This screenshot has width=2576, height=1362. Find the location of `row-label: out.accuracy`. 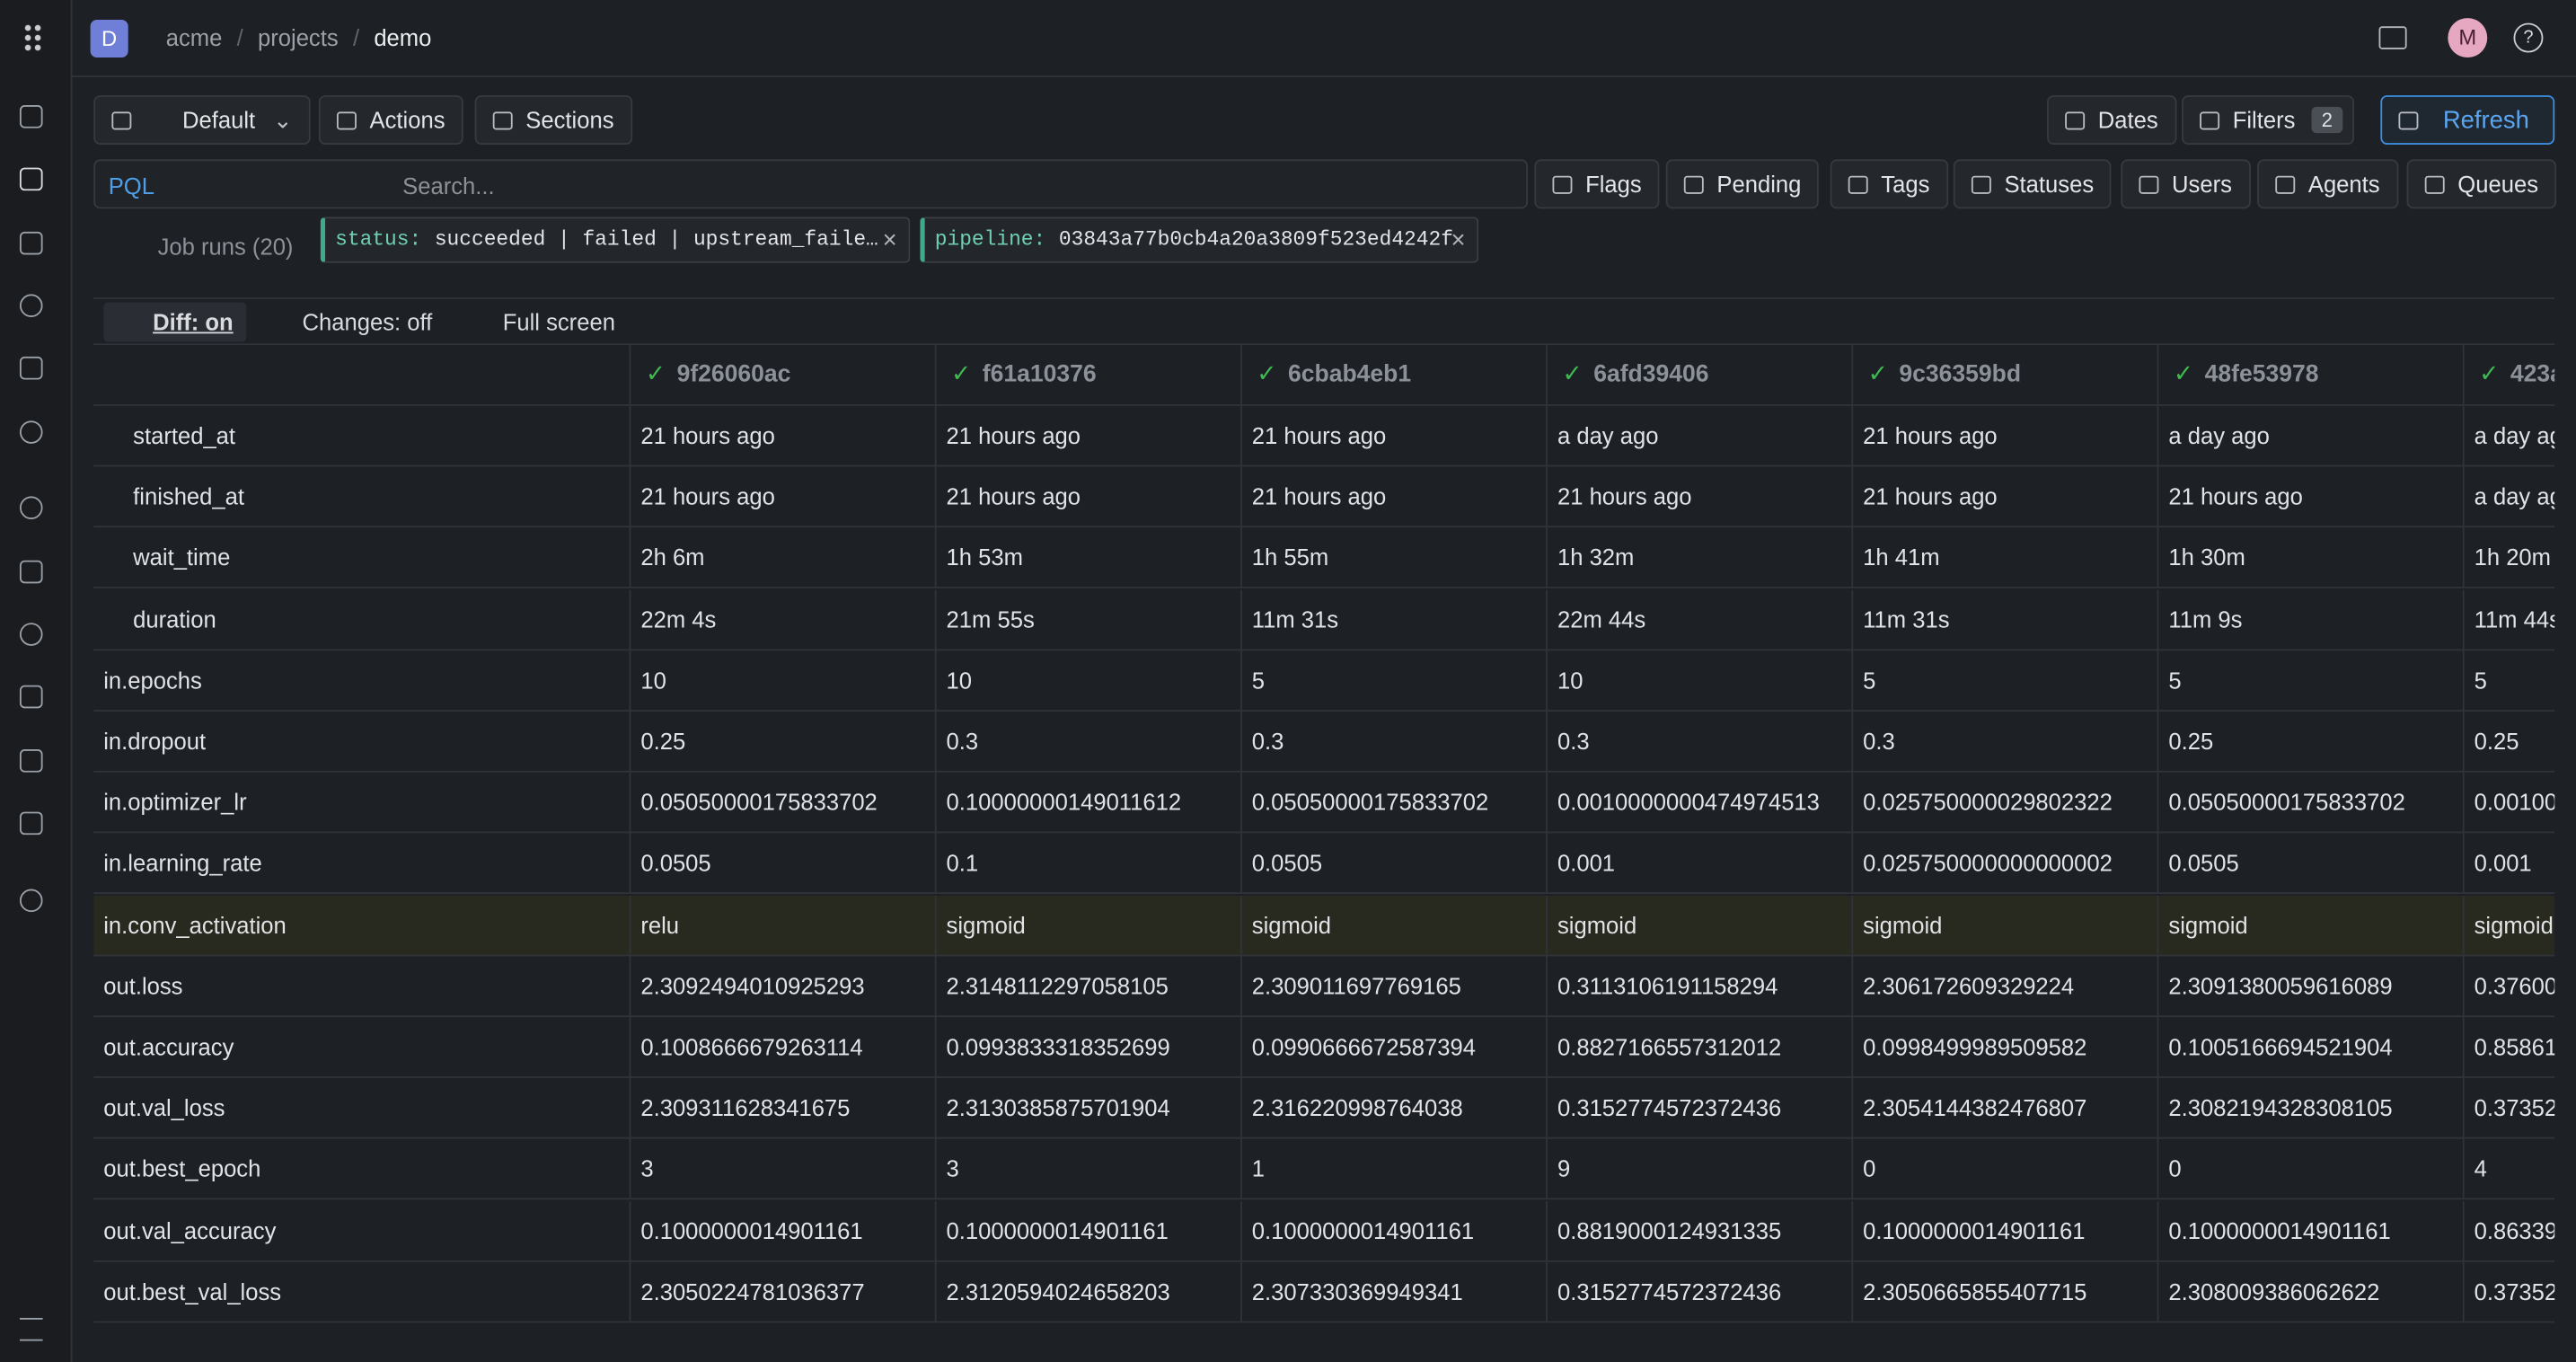

row-label: out.accuracy is located at coordinates (168, 1046).